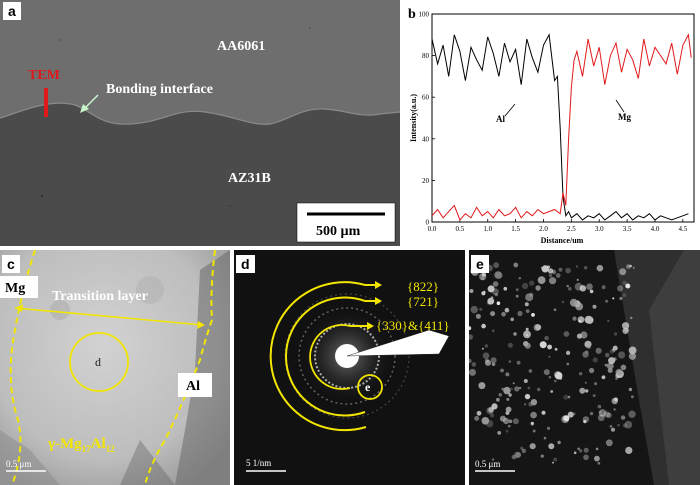 The height and width of the screenshot is (485, 700). Describe the element at coordinates (426, 181) in the screenshot. I see `y-tick-label: 20` at that location.